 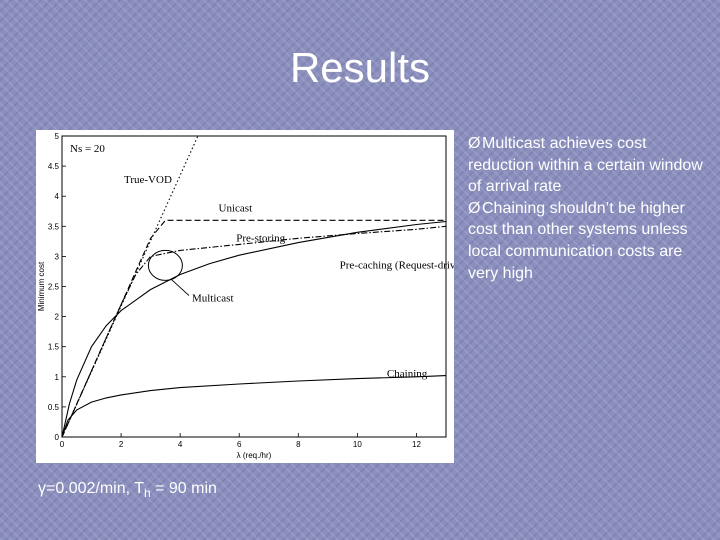 What do you see at coordinates (254, 406) in the screenshot?
I see `series-line-chaining` at bounding box center [254, 406].